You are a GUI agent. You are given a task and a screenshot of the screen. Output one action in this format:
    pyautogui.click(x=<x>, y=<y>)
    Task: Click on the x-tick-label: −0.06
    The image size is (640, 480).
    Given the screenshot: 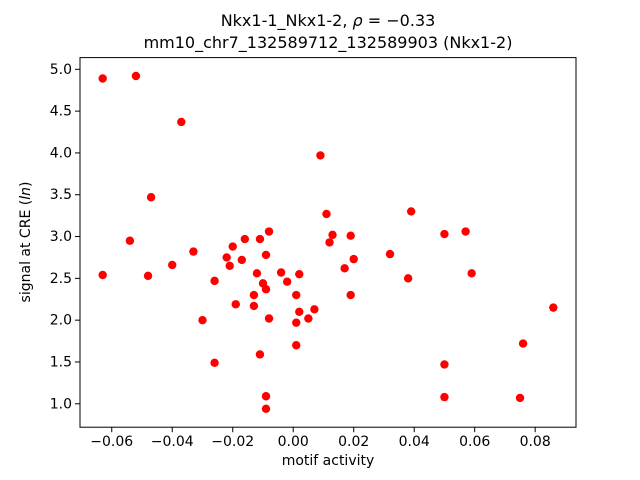 What is the action you would take?
    pyautogui.click(x=111, y=442)
    